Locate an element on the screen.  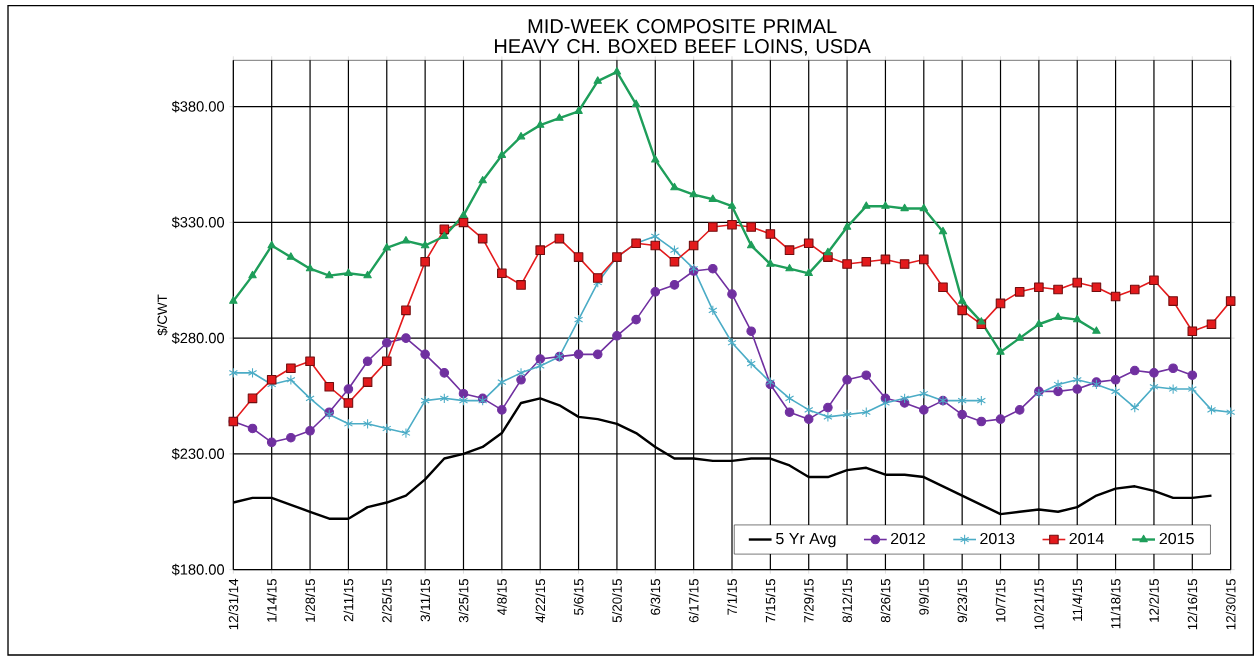
x-tick-label: 11/4/15 is located at coordinates (1077, 599).